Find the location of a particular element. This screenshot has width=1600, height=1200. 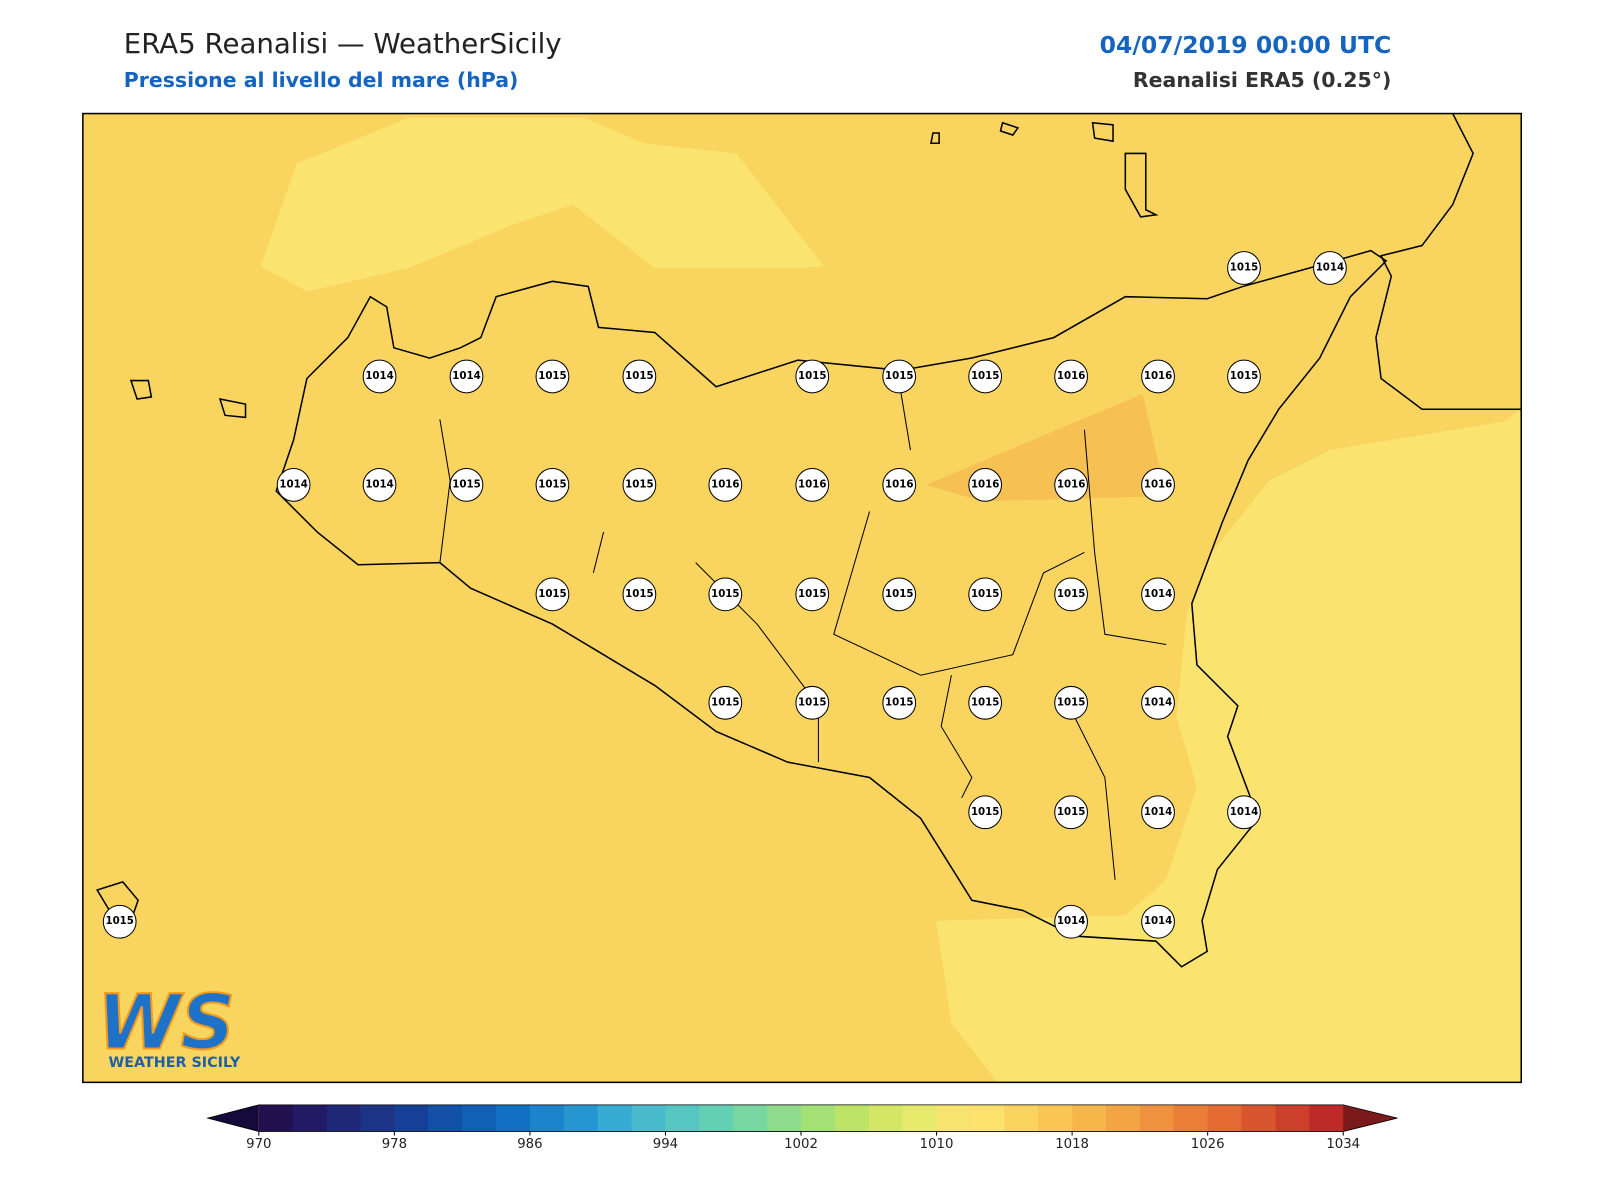

logo-name: WEATHER SICILY is located at coordinates (174, 1063).